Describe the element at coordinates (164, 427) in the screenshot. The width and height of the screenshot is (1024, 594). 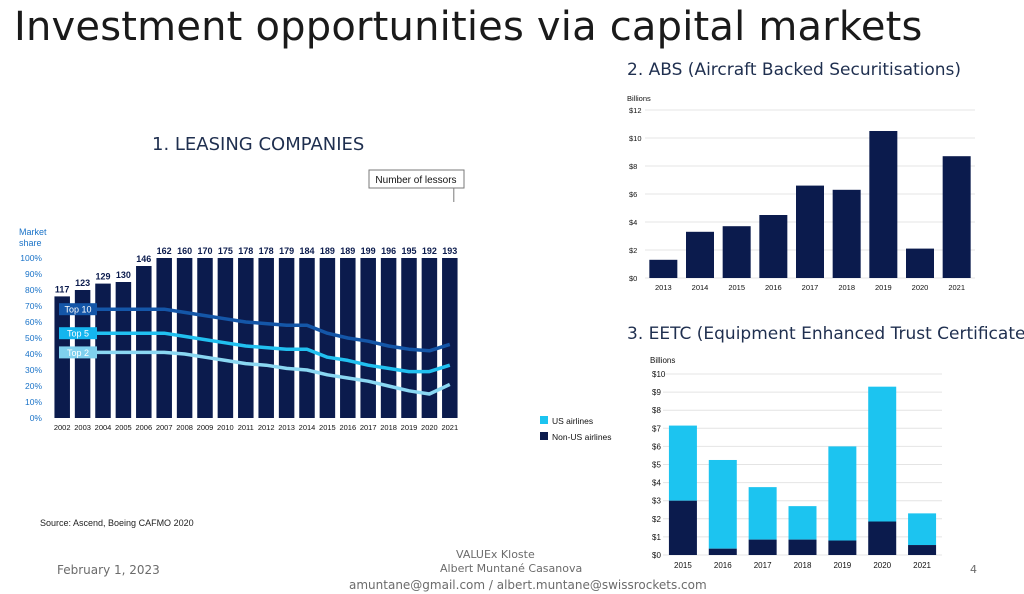
I see `x-tick-label: 2007` at that location.